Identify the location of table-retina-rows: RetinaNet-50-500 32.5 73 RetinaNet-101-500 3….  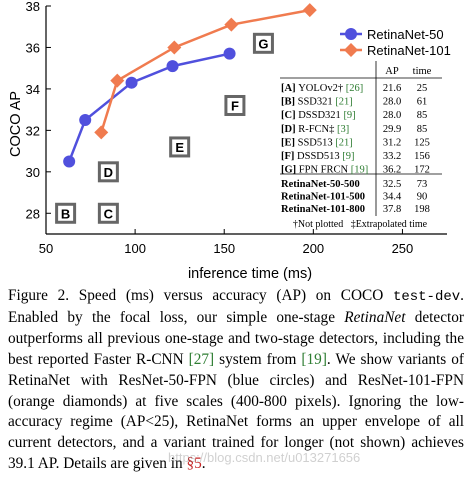
(355, 197).